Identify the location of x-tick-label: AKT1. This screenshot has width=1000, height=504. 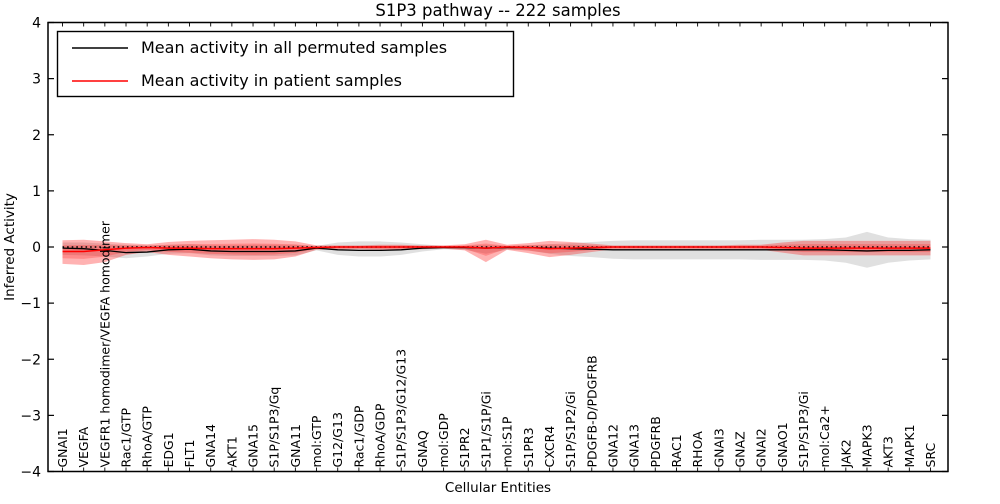
(231, 451).